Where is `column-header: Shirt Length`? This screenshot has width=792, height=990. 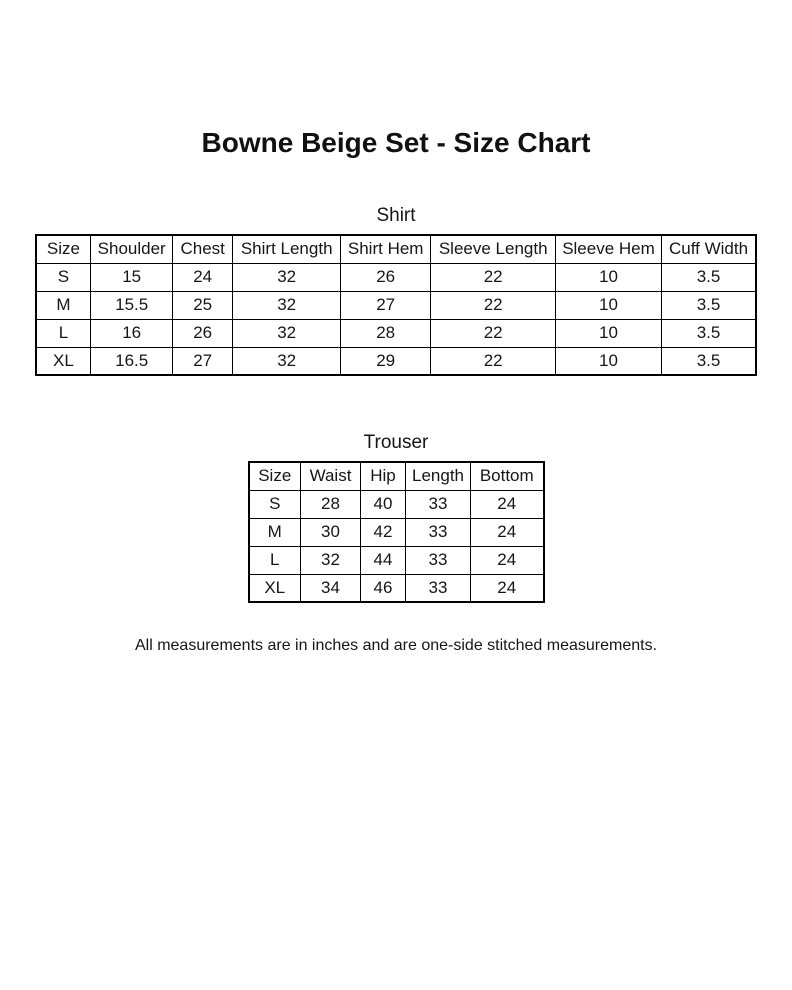 column-header: Shirt Length is located at coordinates (287, 249).